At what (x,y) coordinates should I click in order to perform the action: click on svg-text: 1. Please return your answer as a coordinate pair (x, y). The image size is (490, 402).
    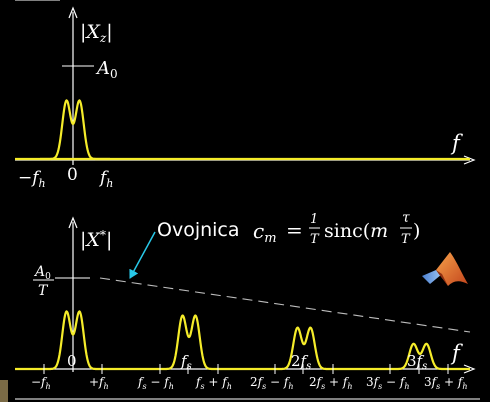
    Looking at the image, I should click on (314, 219).